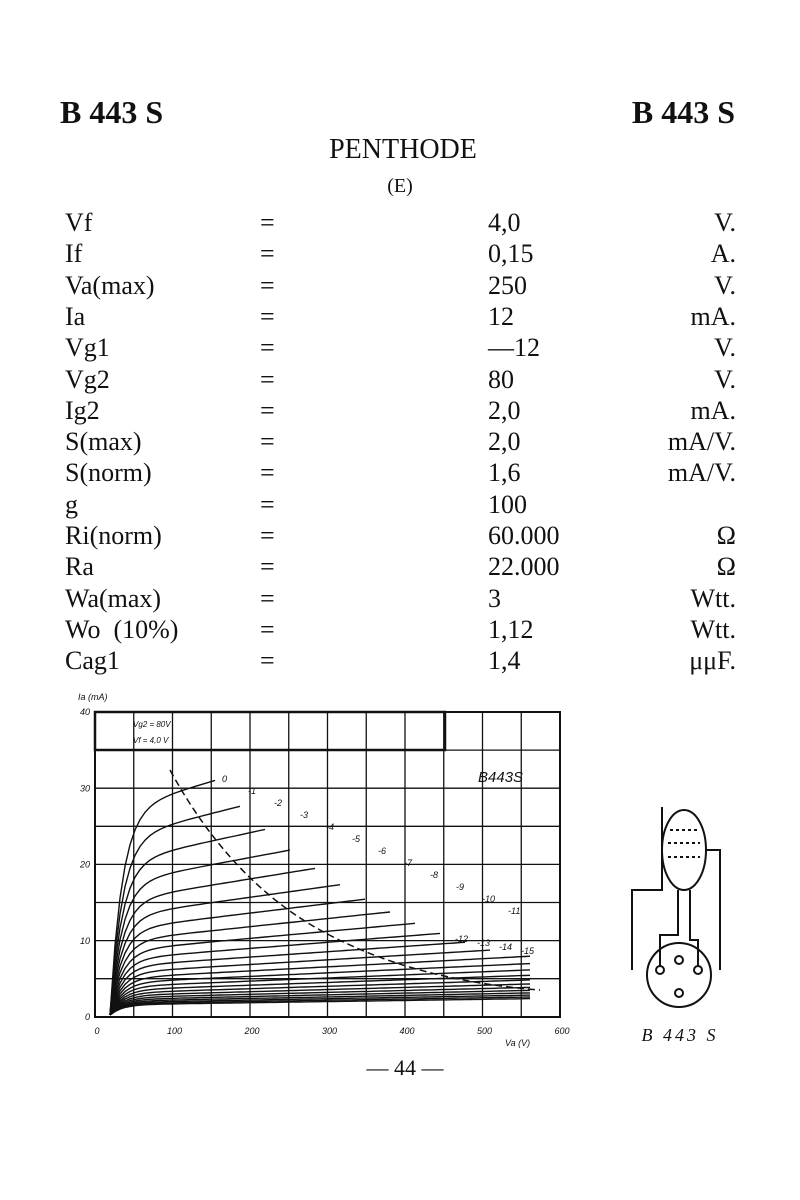 This screenshot has width=800, height=1200. What do you see at coordinates (329, 1031) in the screenshot?
I see `x-tick-label: 300` at bounding box center [329, 1031].